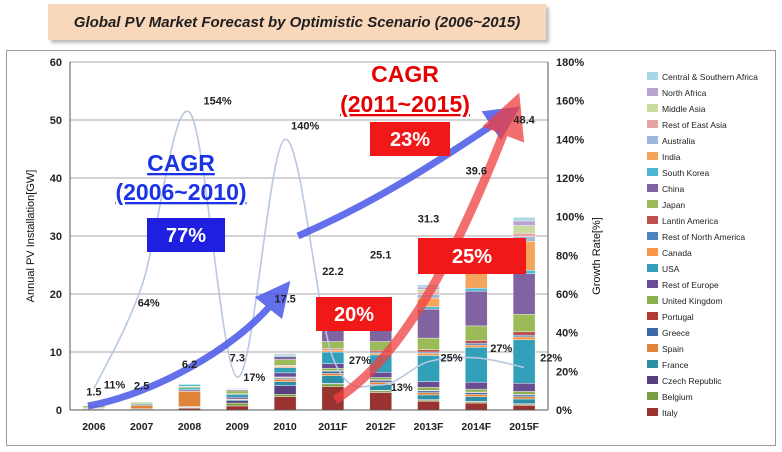 This screenshot has width=782, height=452. I want to click on legend-label: China, so click(673, 189).